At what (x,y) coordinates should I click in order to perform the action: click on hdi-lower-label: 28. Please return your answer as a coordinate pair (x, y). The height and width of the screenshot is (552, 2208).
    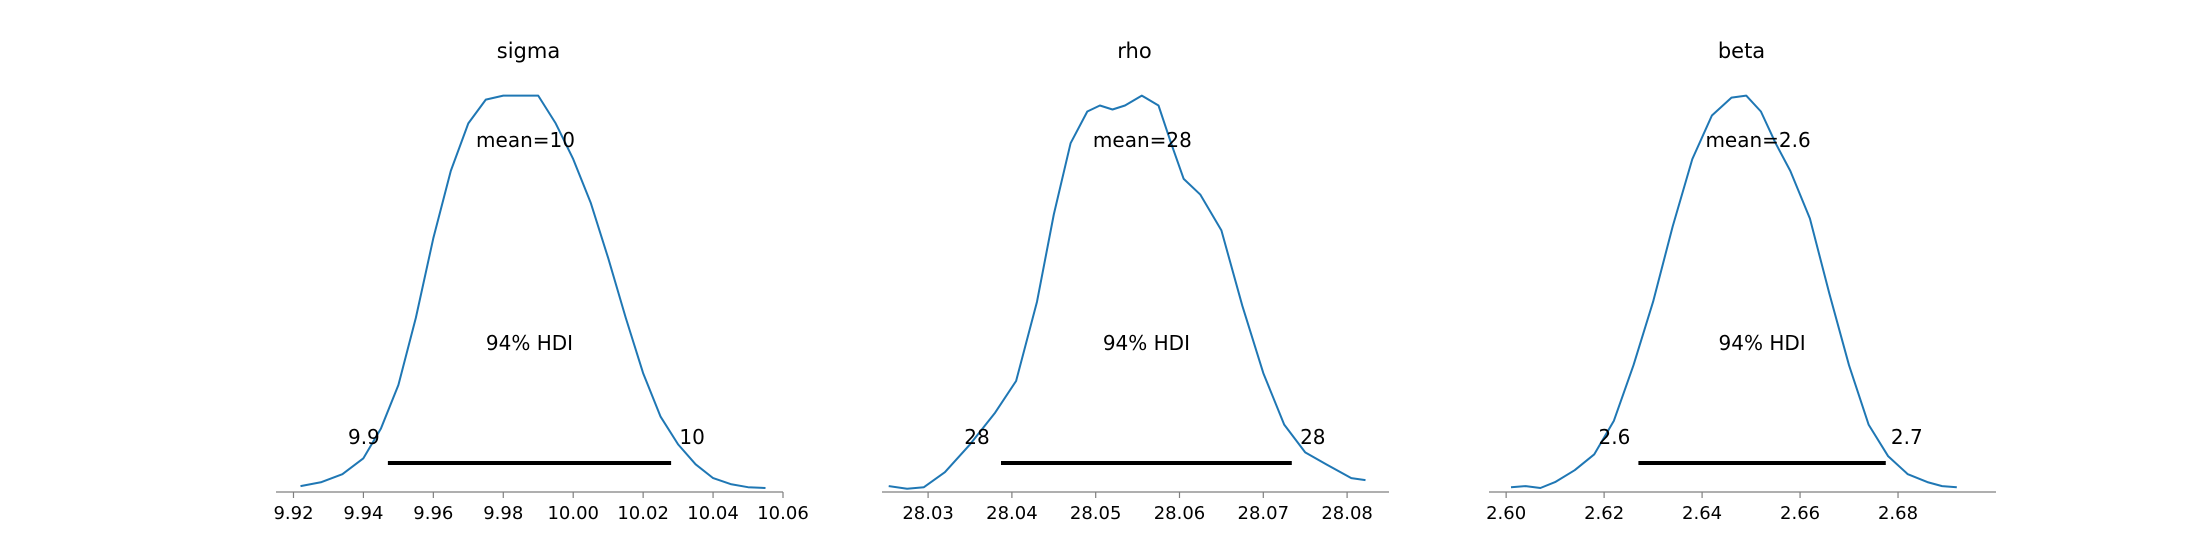
    Looking at the image, I should click on (976, 437).